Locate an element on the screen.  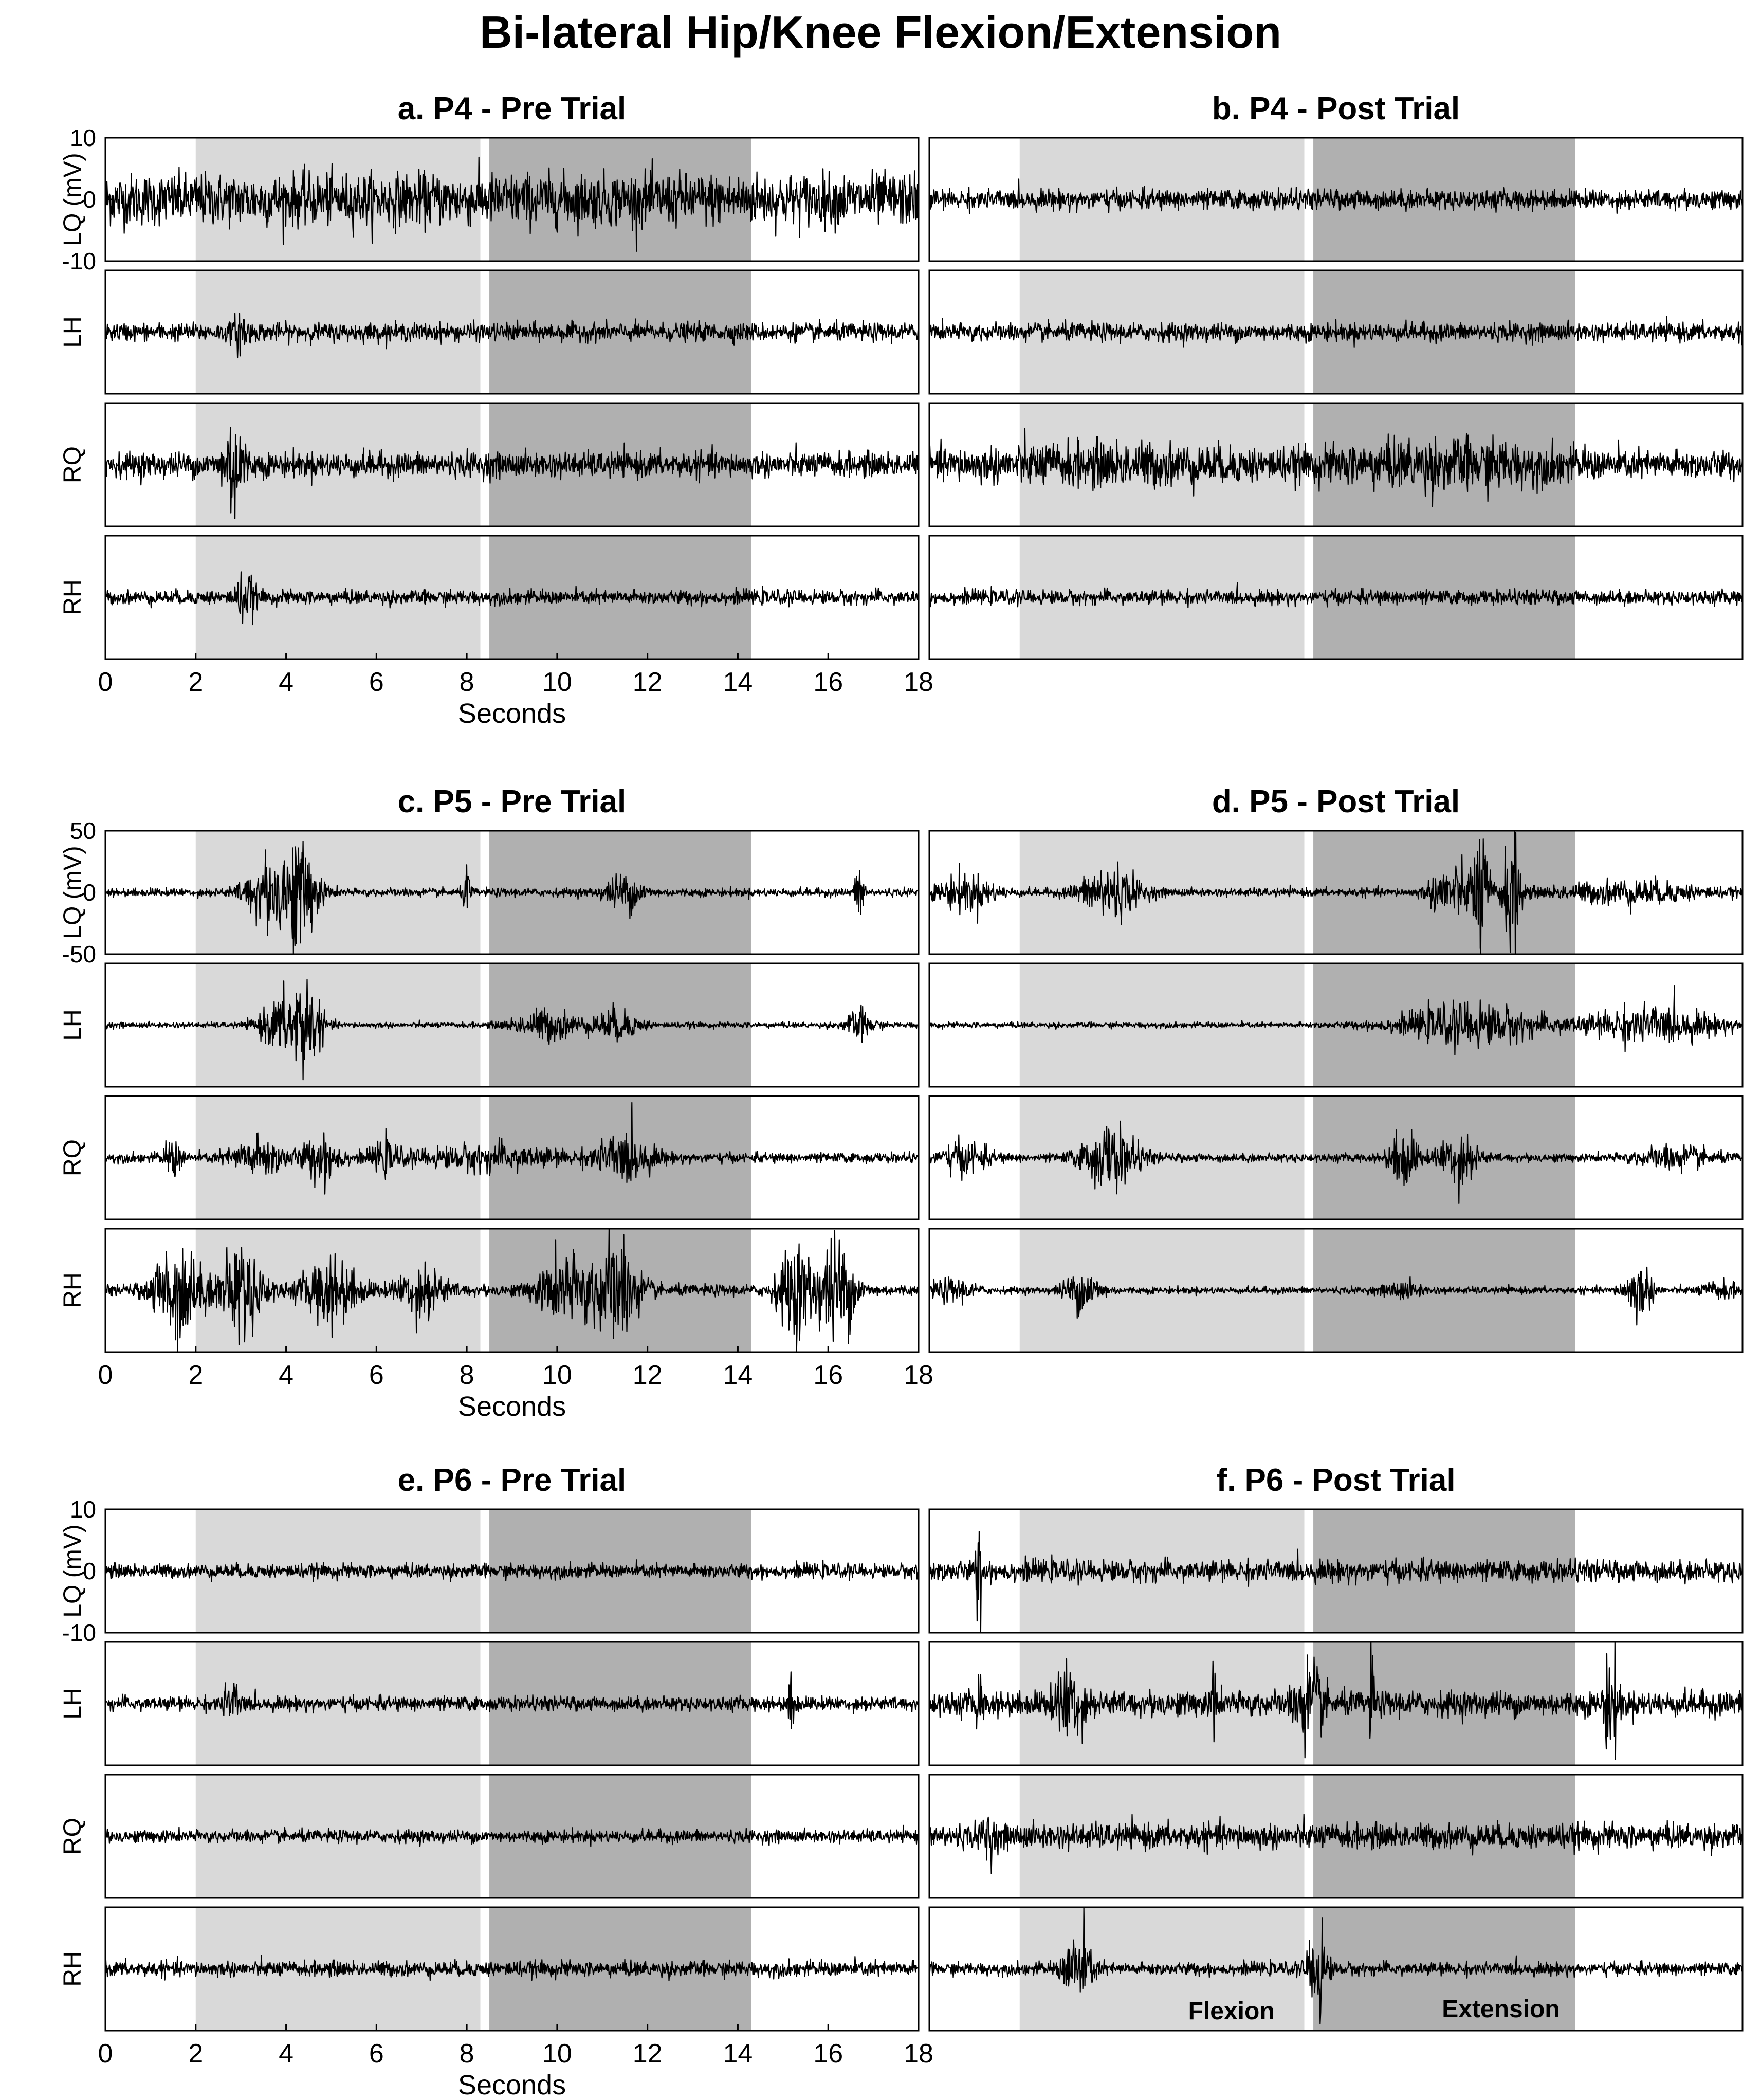
subplot-title: a. P4 - Pre Trial is located at coordinates (512, 109).